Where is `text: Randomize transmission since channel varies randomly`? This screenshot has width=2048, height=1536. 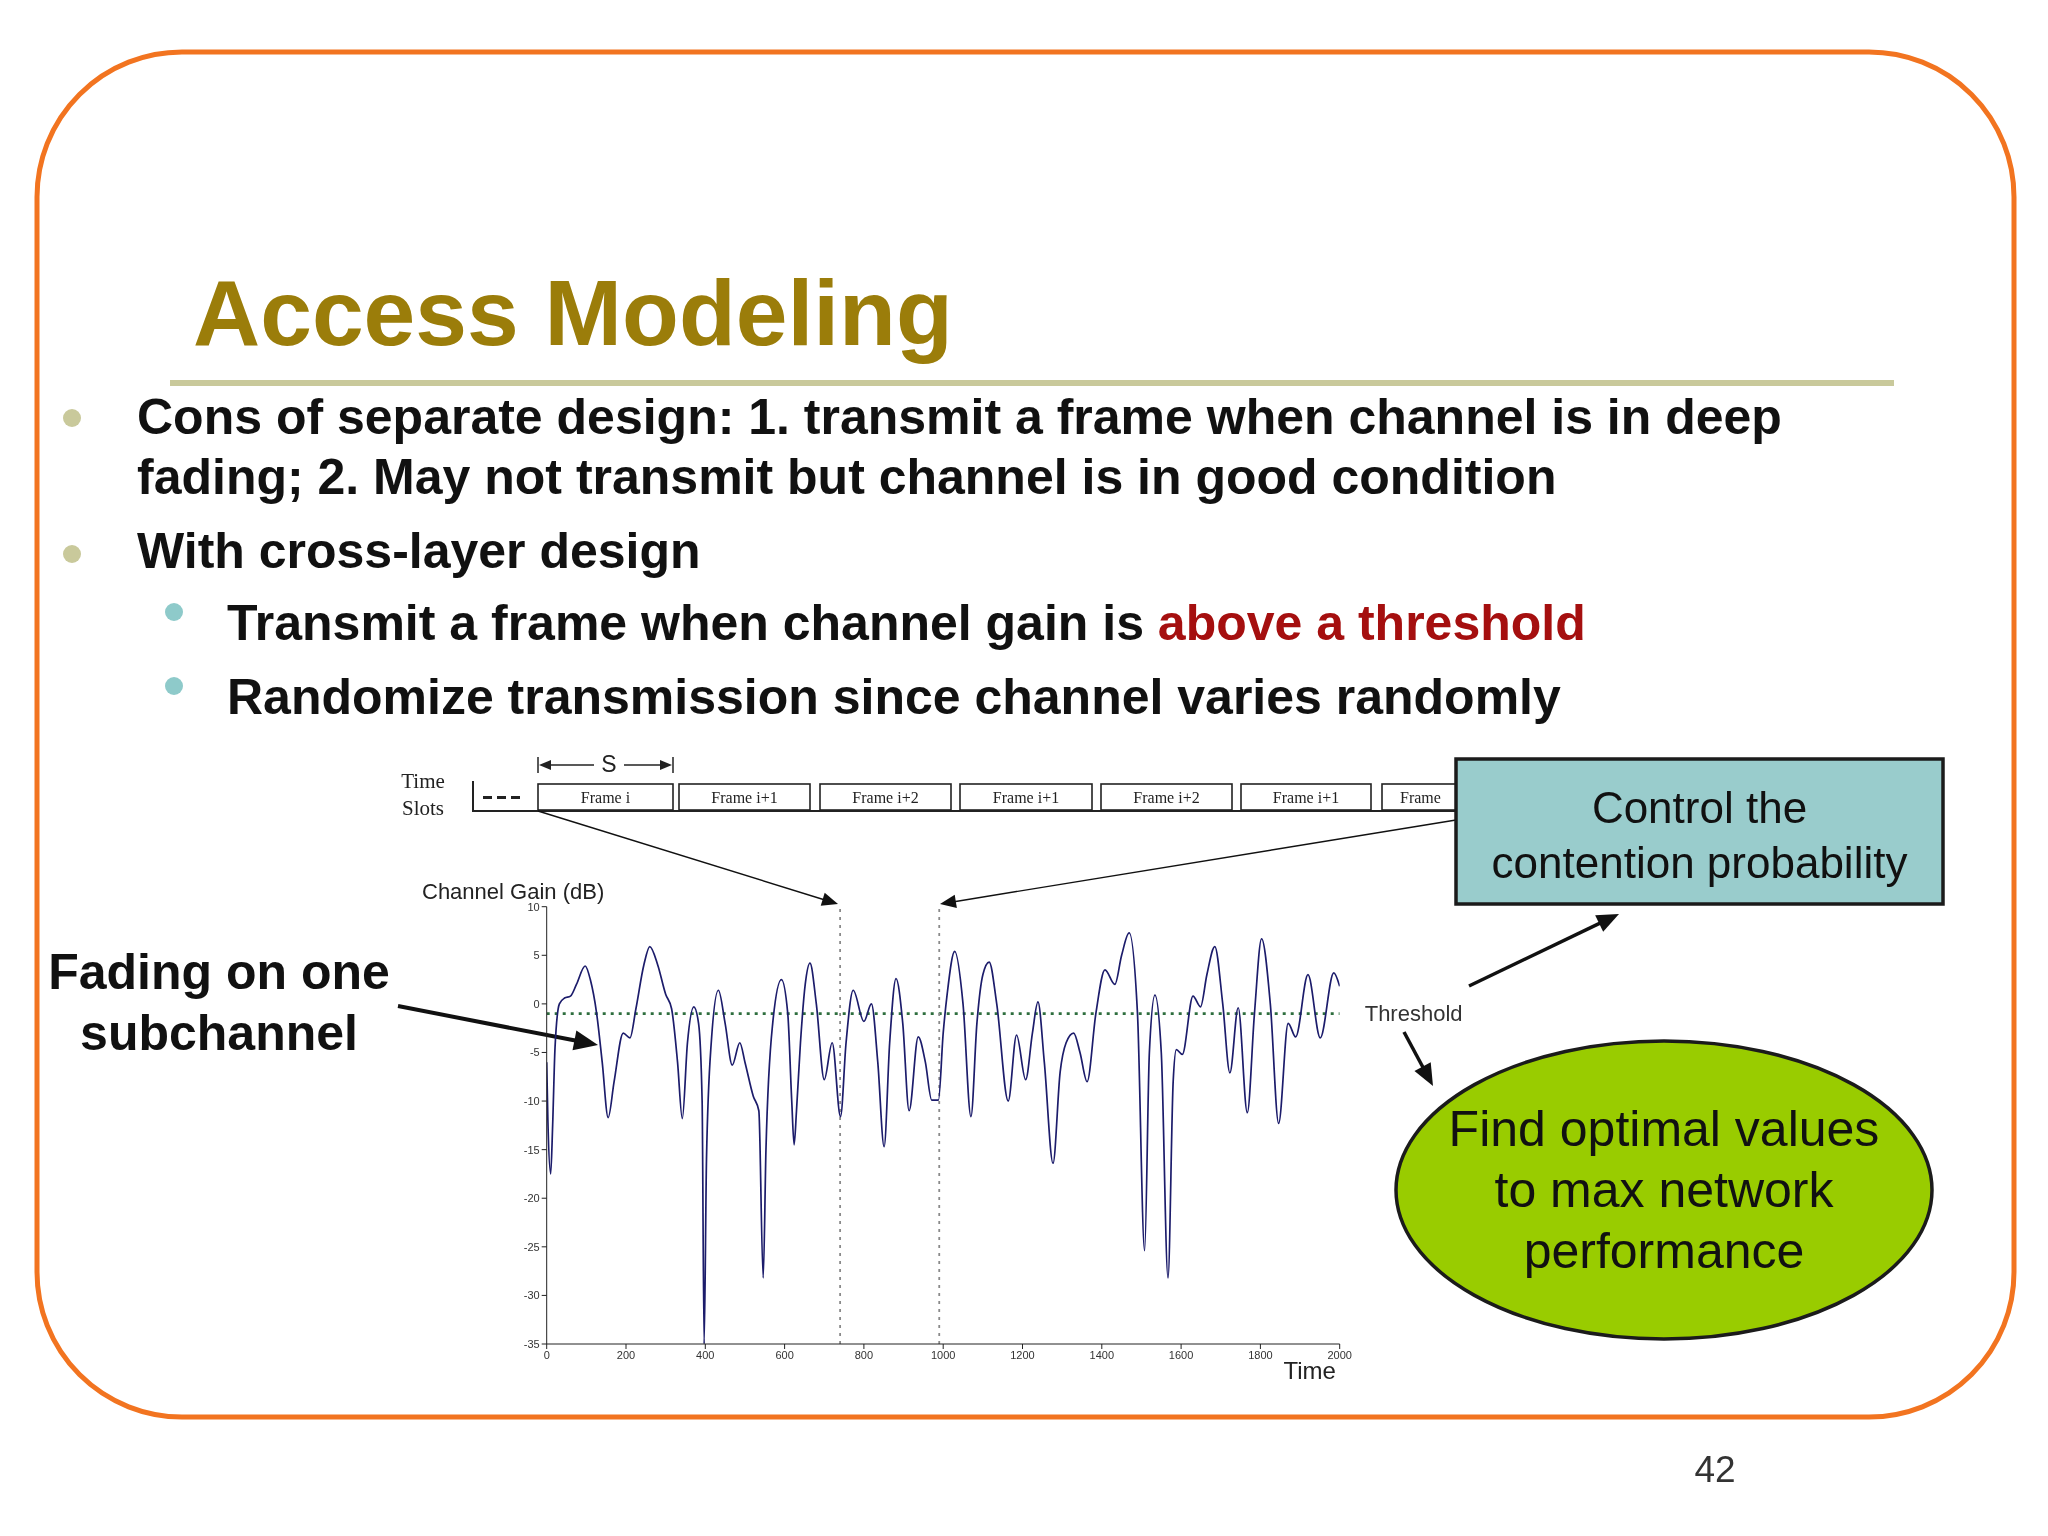
text: Randomize transmission since channel varies randomly is located at coordinates (894, 697).